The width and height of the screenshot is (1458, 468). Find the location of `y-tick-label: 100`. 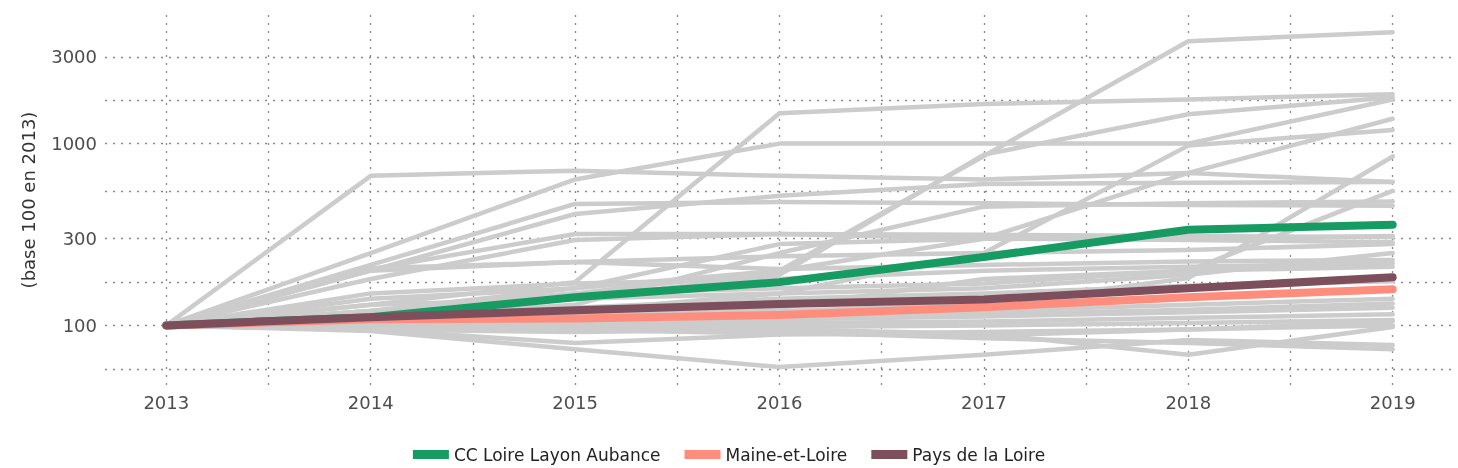

y-tick-label: 100 is located at coordinates (79, 325).